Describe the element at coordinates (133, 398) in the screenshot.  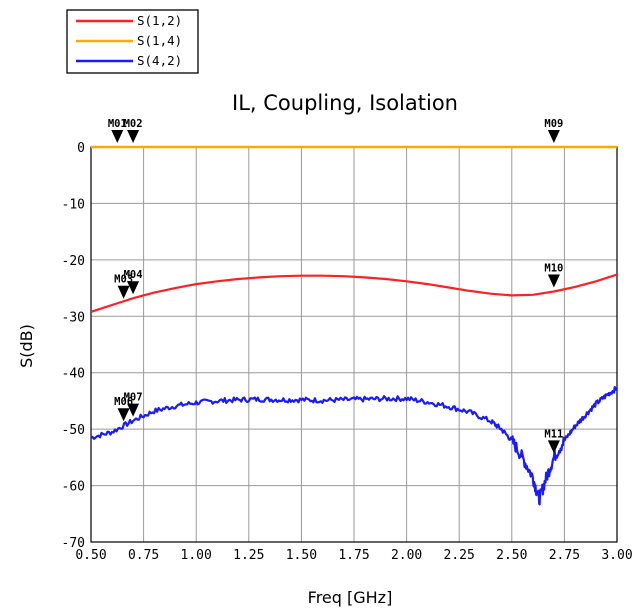
I see `marker-label: M07` at that location.